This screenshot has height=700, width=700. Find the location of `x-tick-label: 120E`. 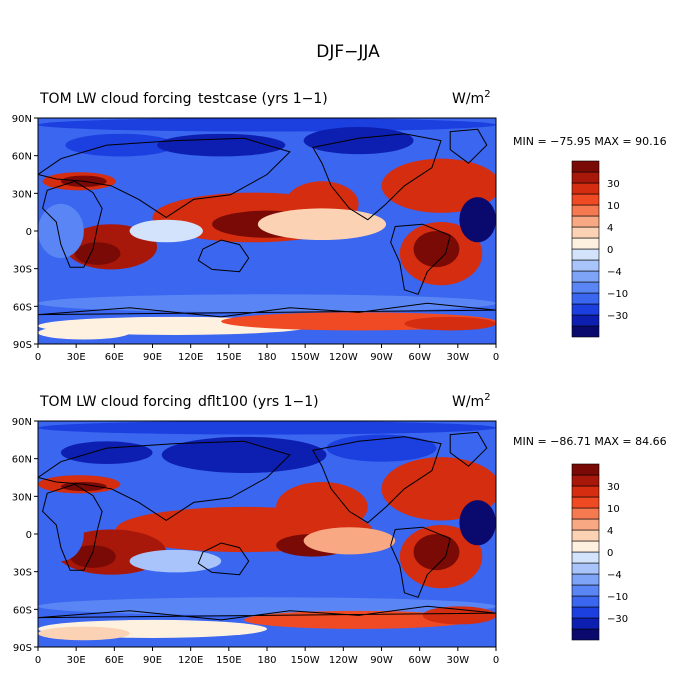

x-tick-label: 120E is located at coordinates (190, 357).